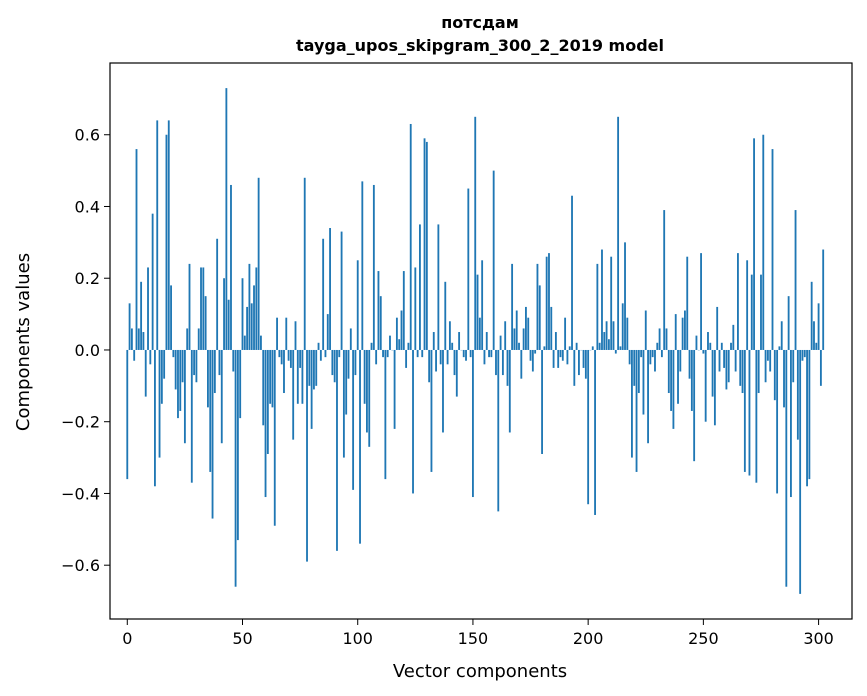 The image size is (867, 696). Describe the element at coordinates (80, 422) in the screenshot. I see `y-tick-label: −0.2` at that location.